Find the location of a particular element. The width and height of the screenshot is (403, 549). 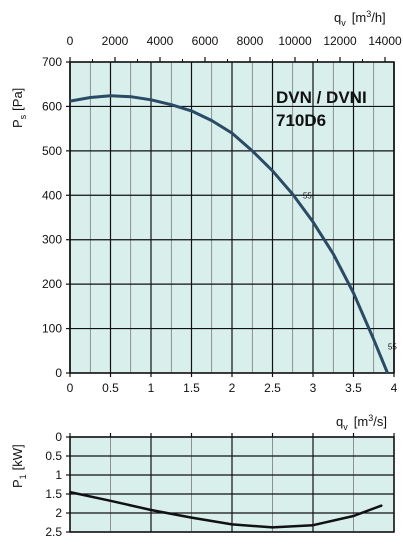

power-y-axis-symbol: P is located at coordinates (17, 483).